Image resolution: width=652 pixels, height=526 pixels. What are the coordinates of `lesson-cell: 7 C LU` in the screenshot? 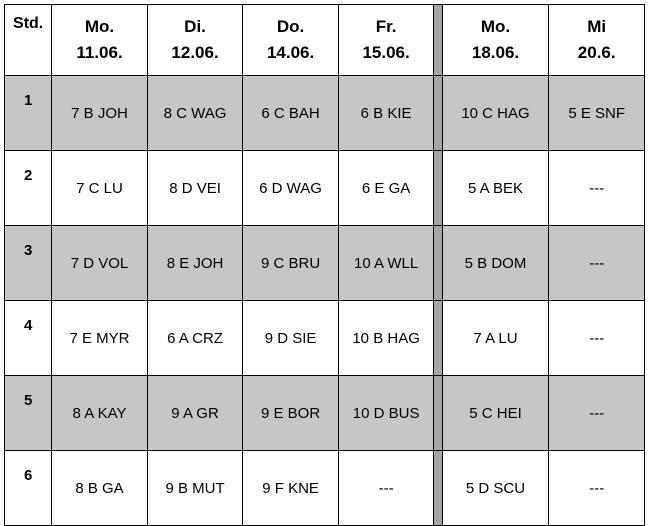 It's located at (99, 188).